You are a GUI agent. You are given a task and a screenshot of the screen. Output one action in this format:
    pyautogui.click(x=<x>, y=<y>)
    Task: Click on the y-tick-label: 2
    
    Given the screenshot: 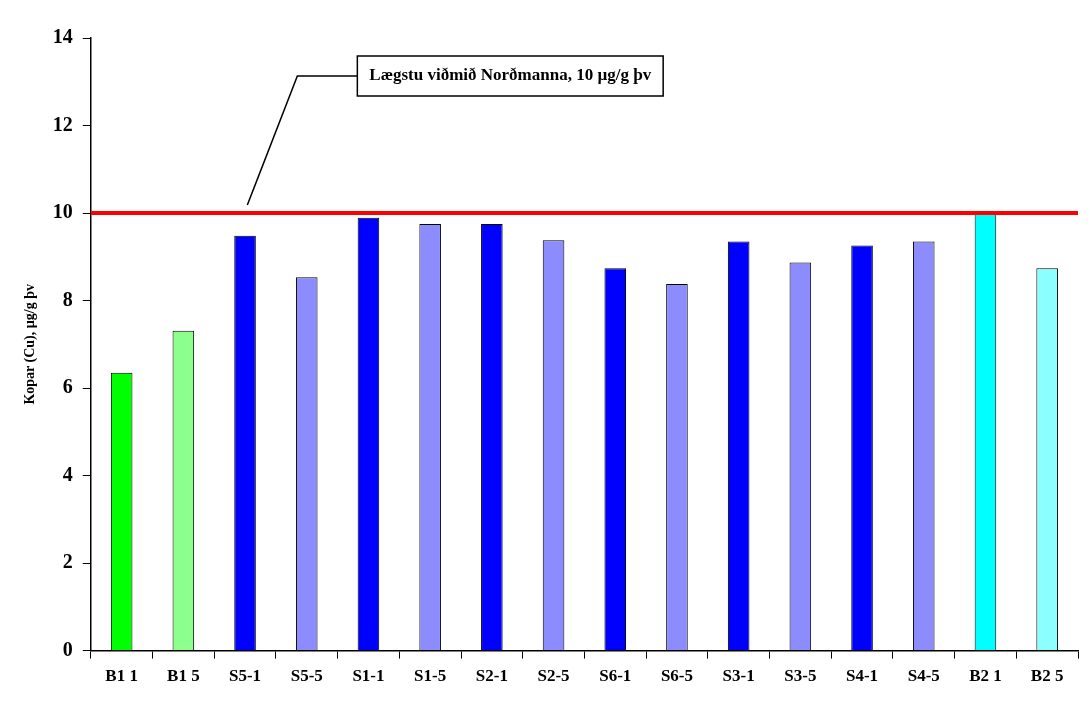 What is the action you would take?
    pyautogui.click(x=67, y=561)
    